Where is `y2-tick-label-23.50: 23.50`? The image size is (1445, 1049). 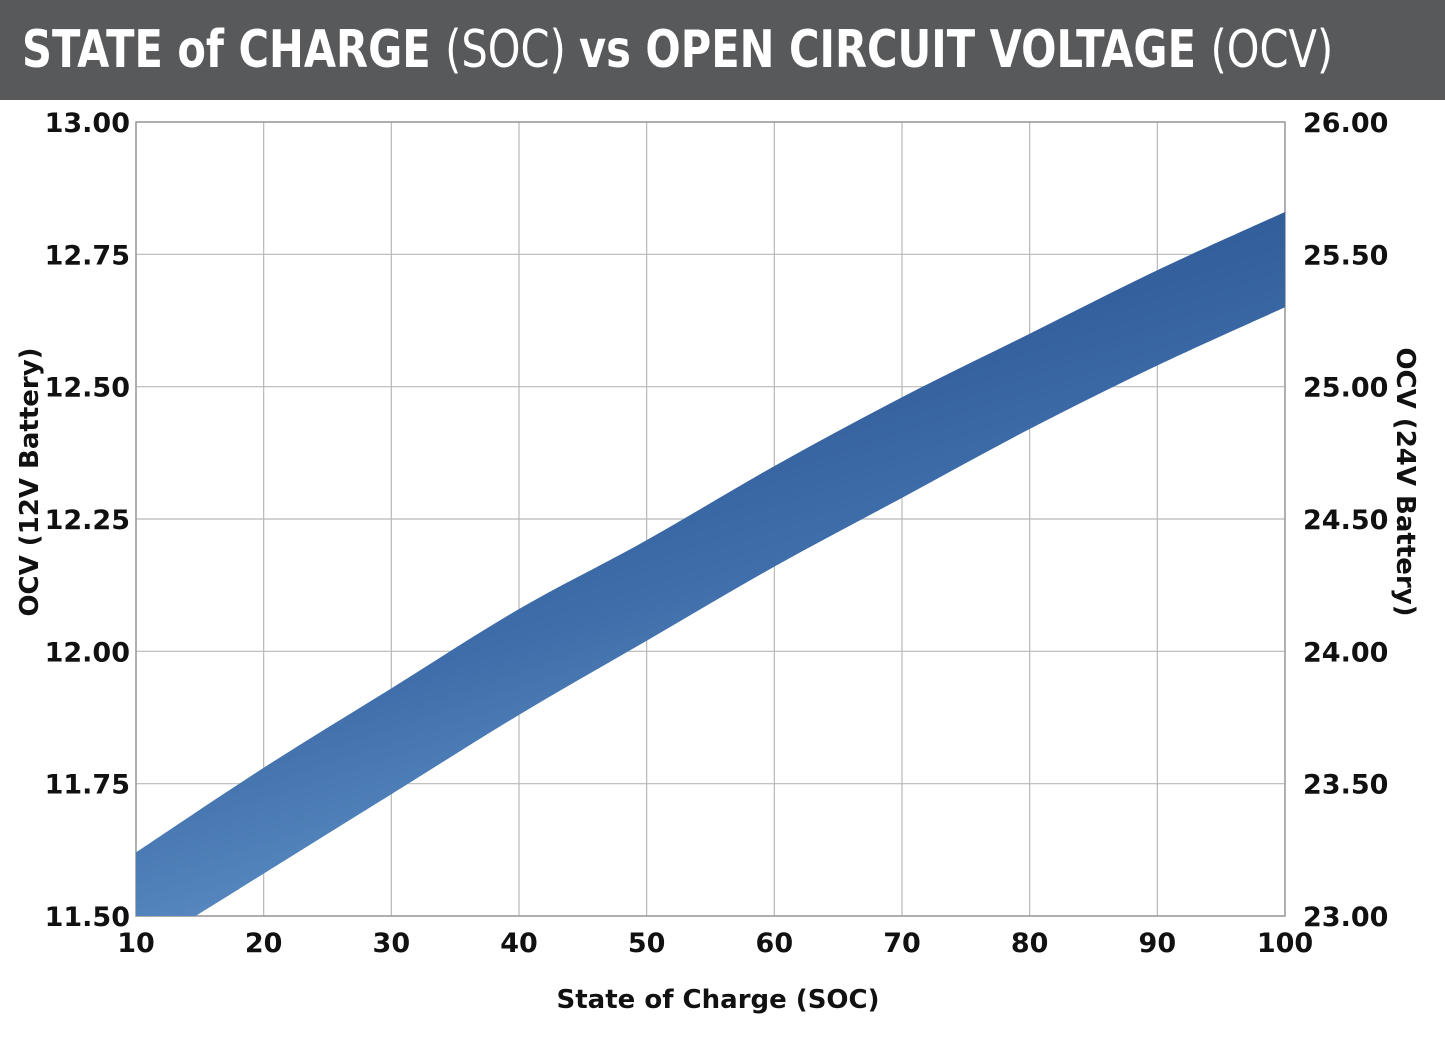 y2-tick-label-23.50: 23.50 is located at coordinates (1345, 785).